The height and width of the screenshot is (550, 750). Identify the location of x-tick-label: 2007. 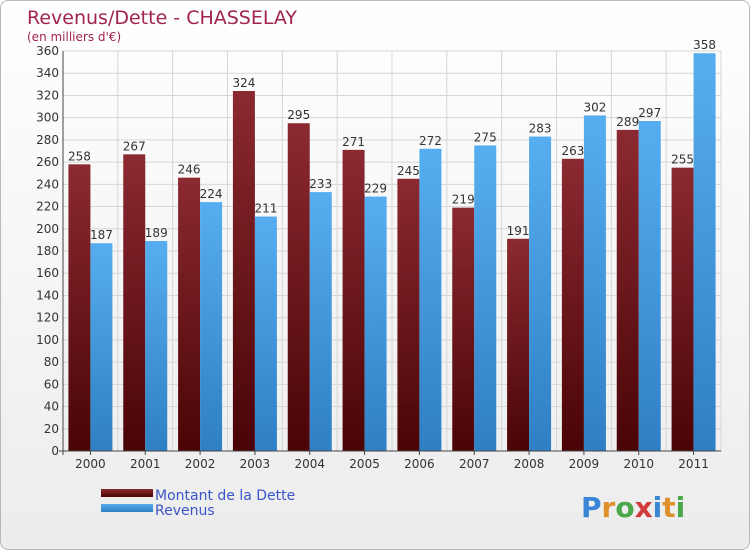
(474, 464).